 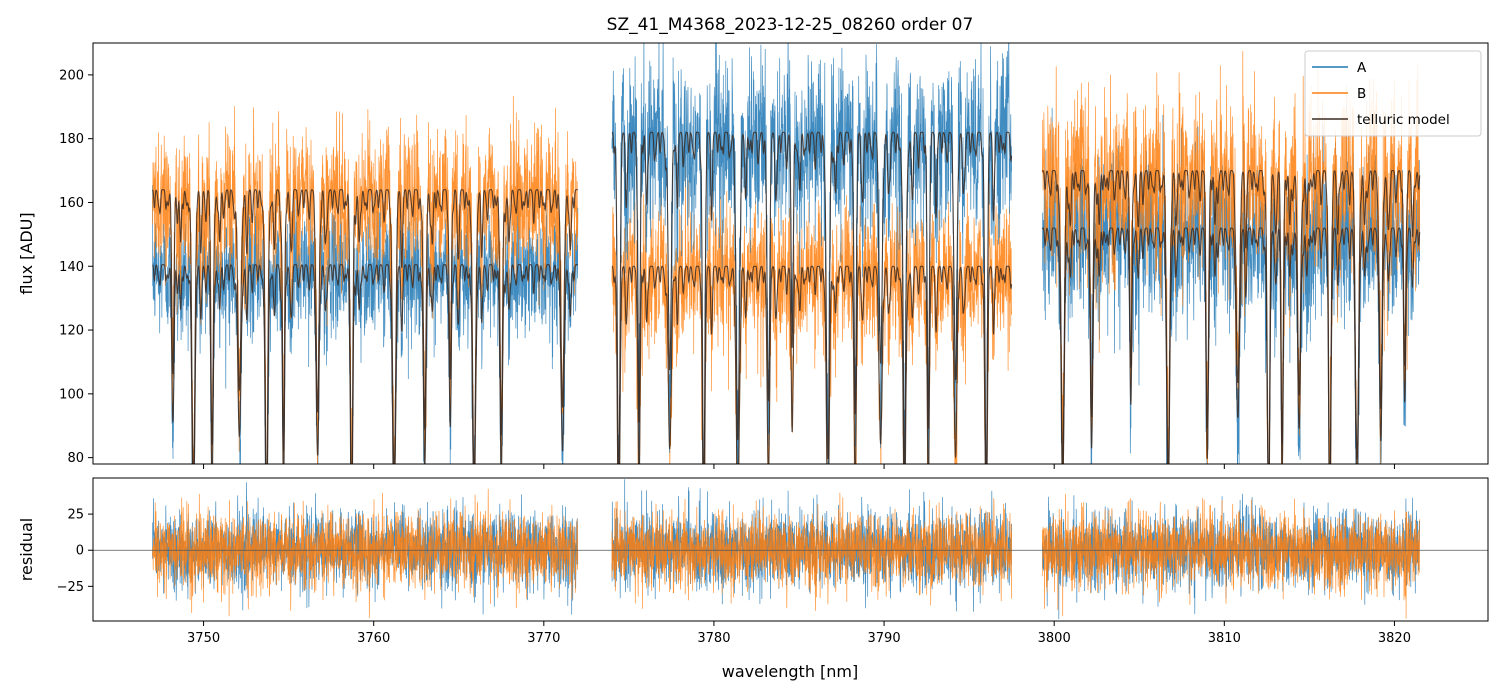 What do you see at coordinates (1054, 638) in the screenshot?
I see `x-tick-label: 3800` at bounding box center [1054, 638].